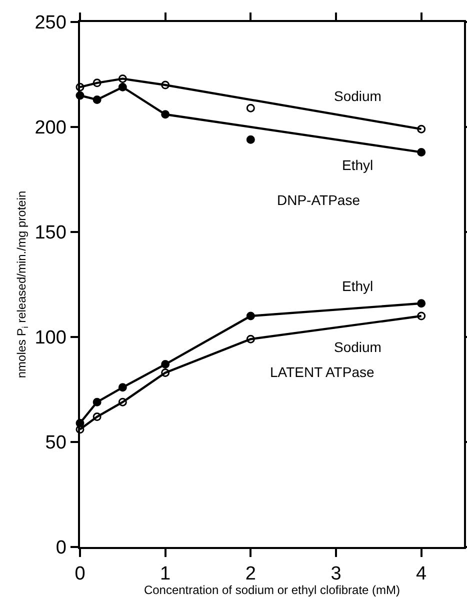 The height and width of the screenshot is (597, 467). Describe the element at coordinates (336, 574) in the screenshot. I see `x-tick-label: 3` at that location.